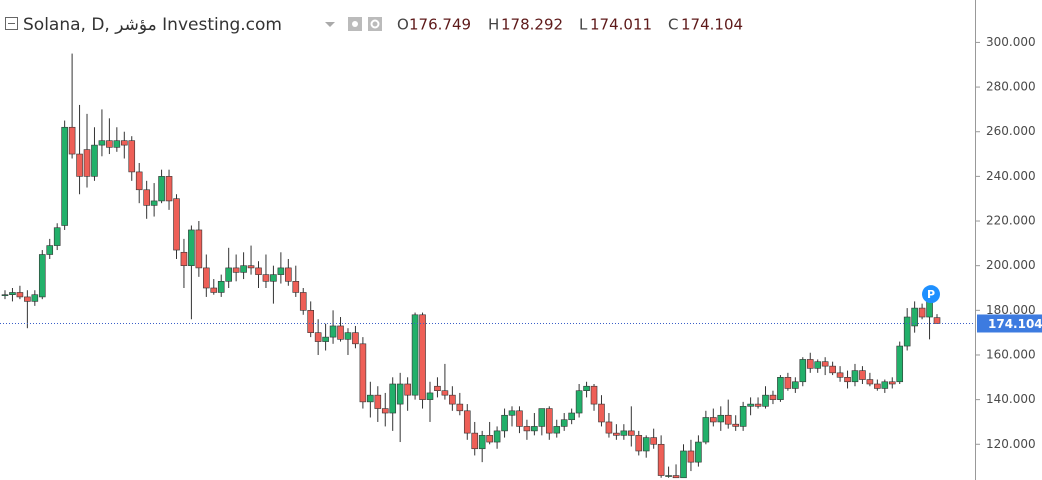  Describe the element at coordinates (1011, 221) in the screenshot. I see `y-tick-label: 220.000` at that location.